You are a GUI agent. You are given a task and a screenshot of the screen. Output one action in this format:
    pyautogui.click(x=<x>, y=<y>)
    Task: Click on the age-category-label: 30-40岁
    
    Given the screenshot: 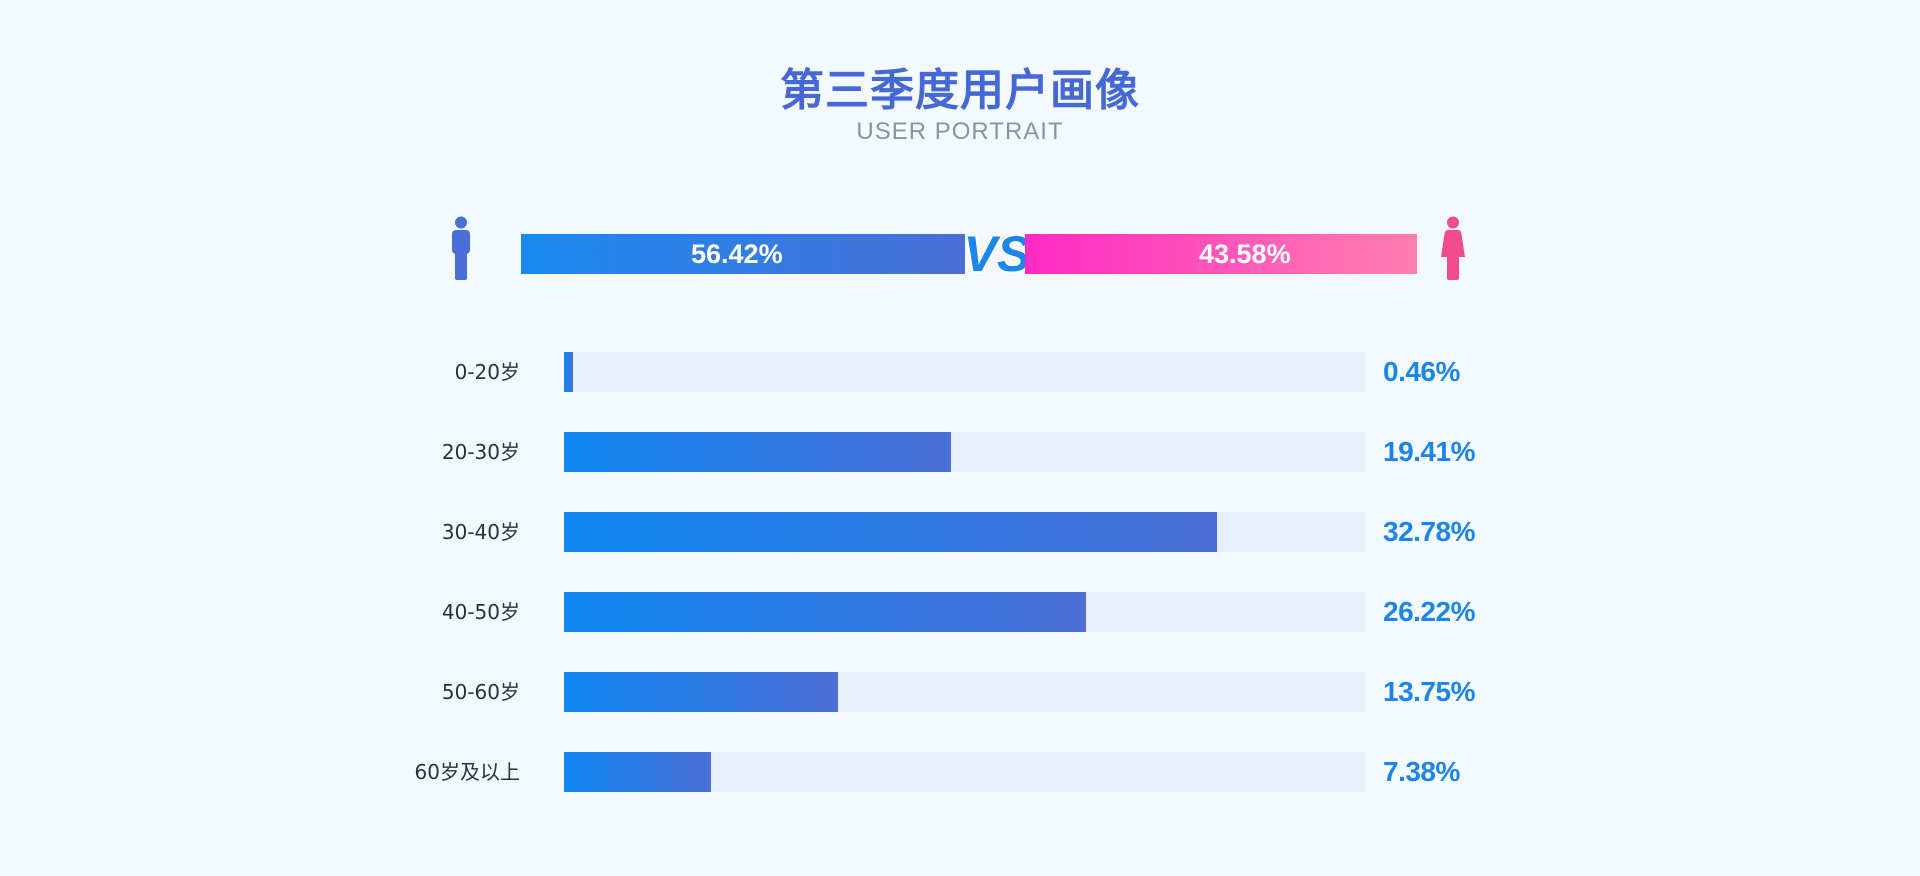 What is the action you would take?
    pyautogui.click(x=480, y=532)
    